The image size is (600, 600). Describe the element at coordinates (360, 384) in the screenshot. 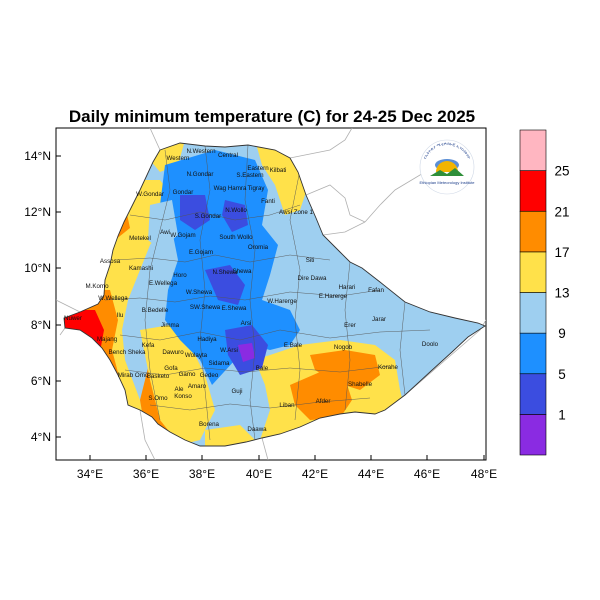

I see `region-label: Shabelle` at that location.